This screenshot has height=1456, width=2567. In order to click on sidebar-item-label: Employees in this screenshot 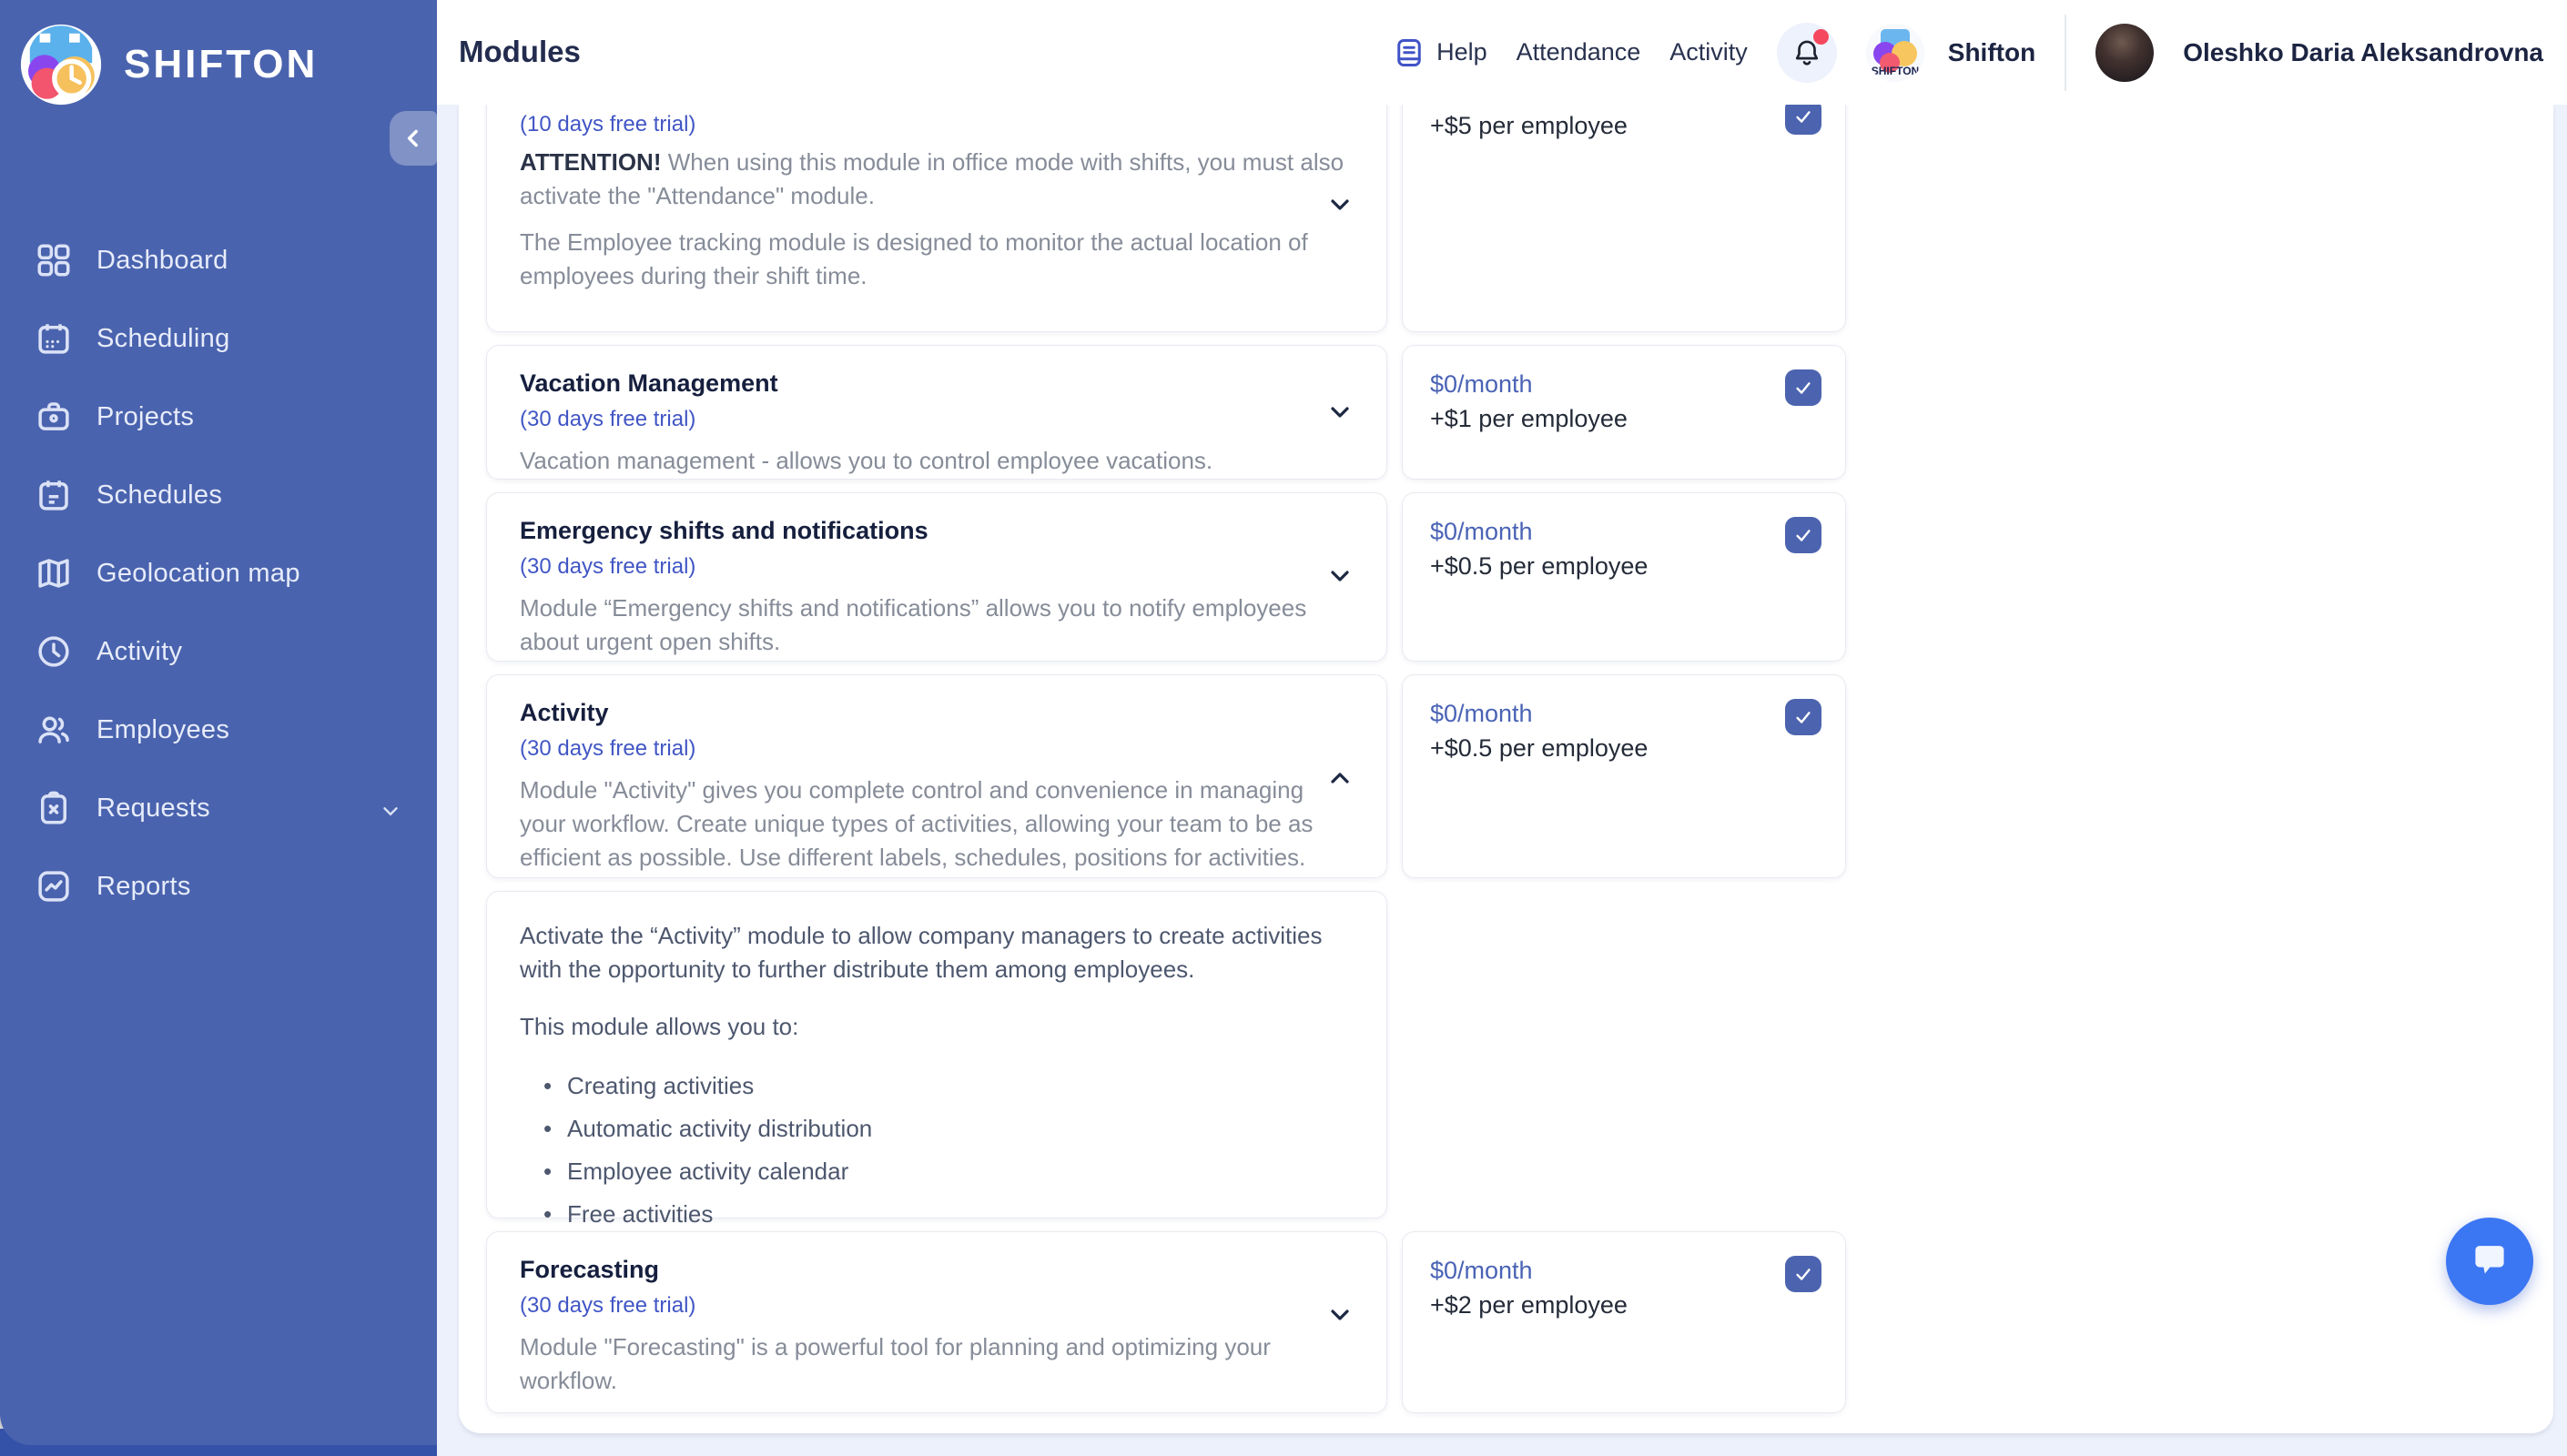, I will do `click(163, 729)`.